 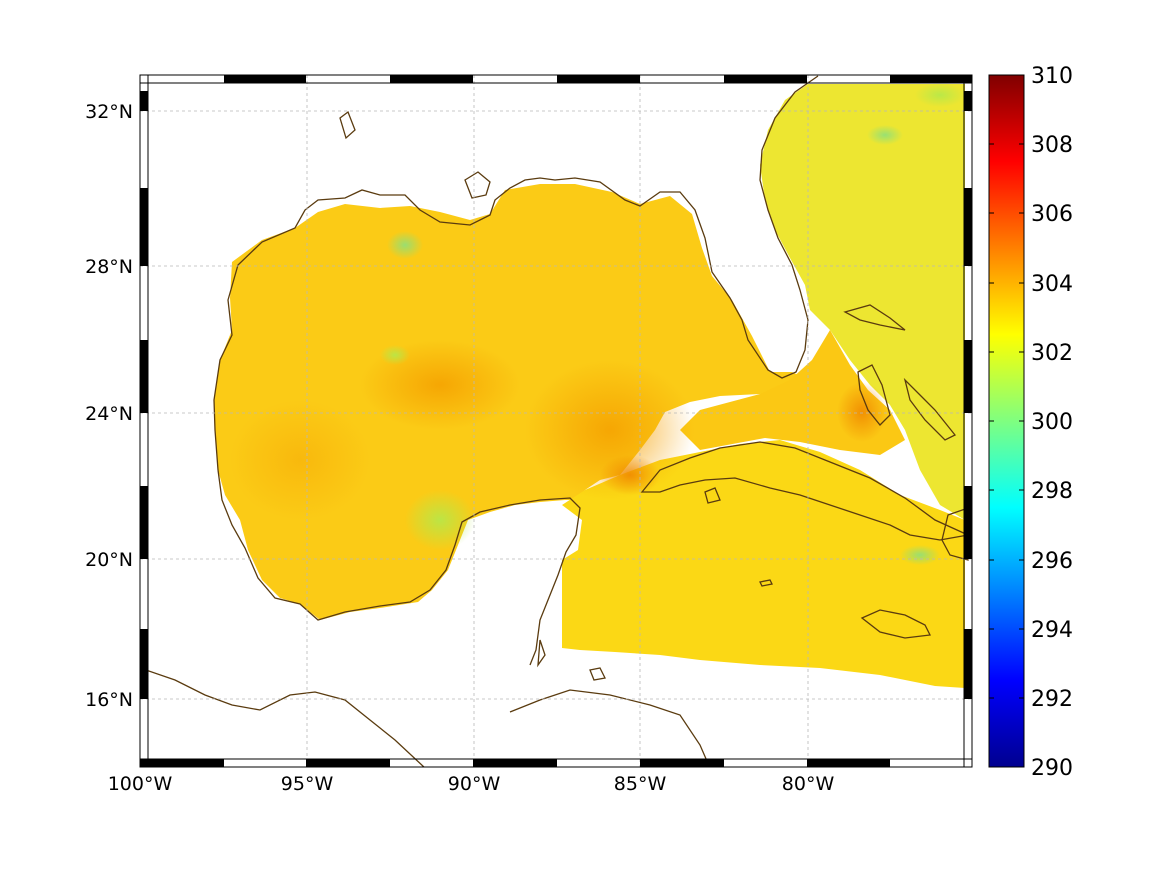 What do you see at coordinates (347, 125) in the screenshot?
I see `louisiana-islands` at bounding box center [347, 125].